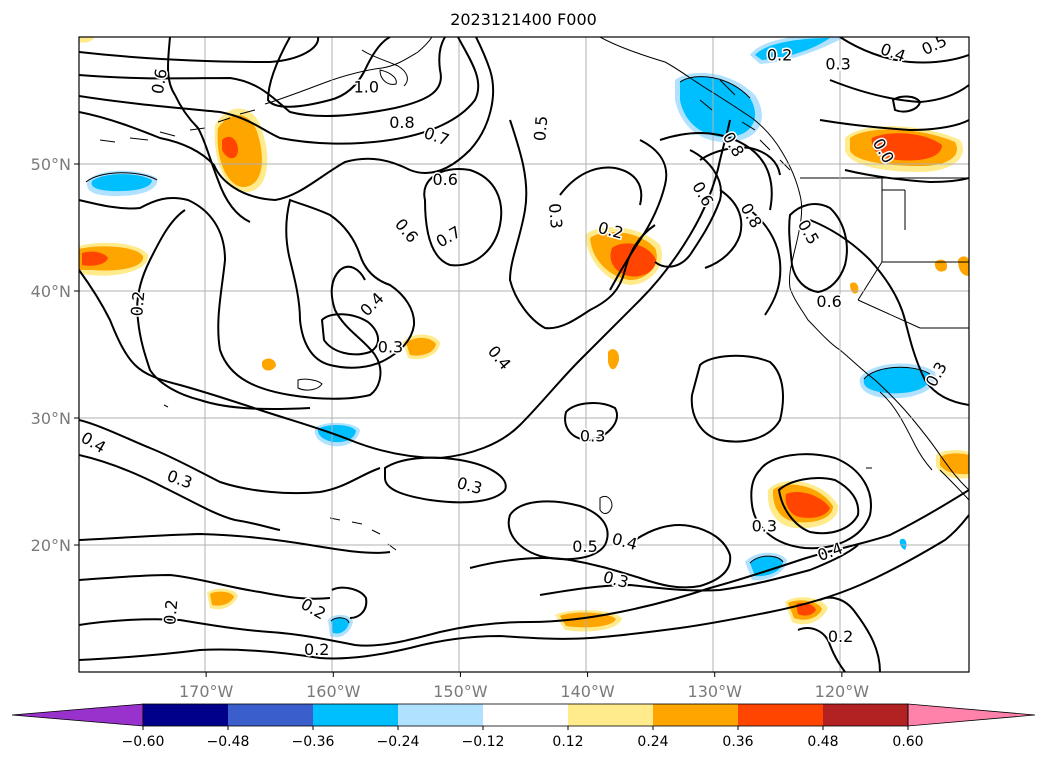  What do you see at coordinates (715, 691) in the screenshot?
I see `lon-tick-label: 130°W` at bounding box center [715, 691].